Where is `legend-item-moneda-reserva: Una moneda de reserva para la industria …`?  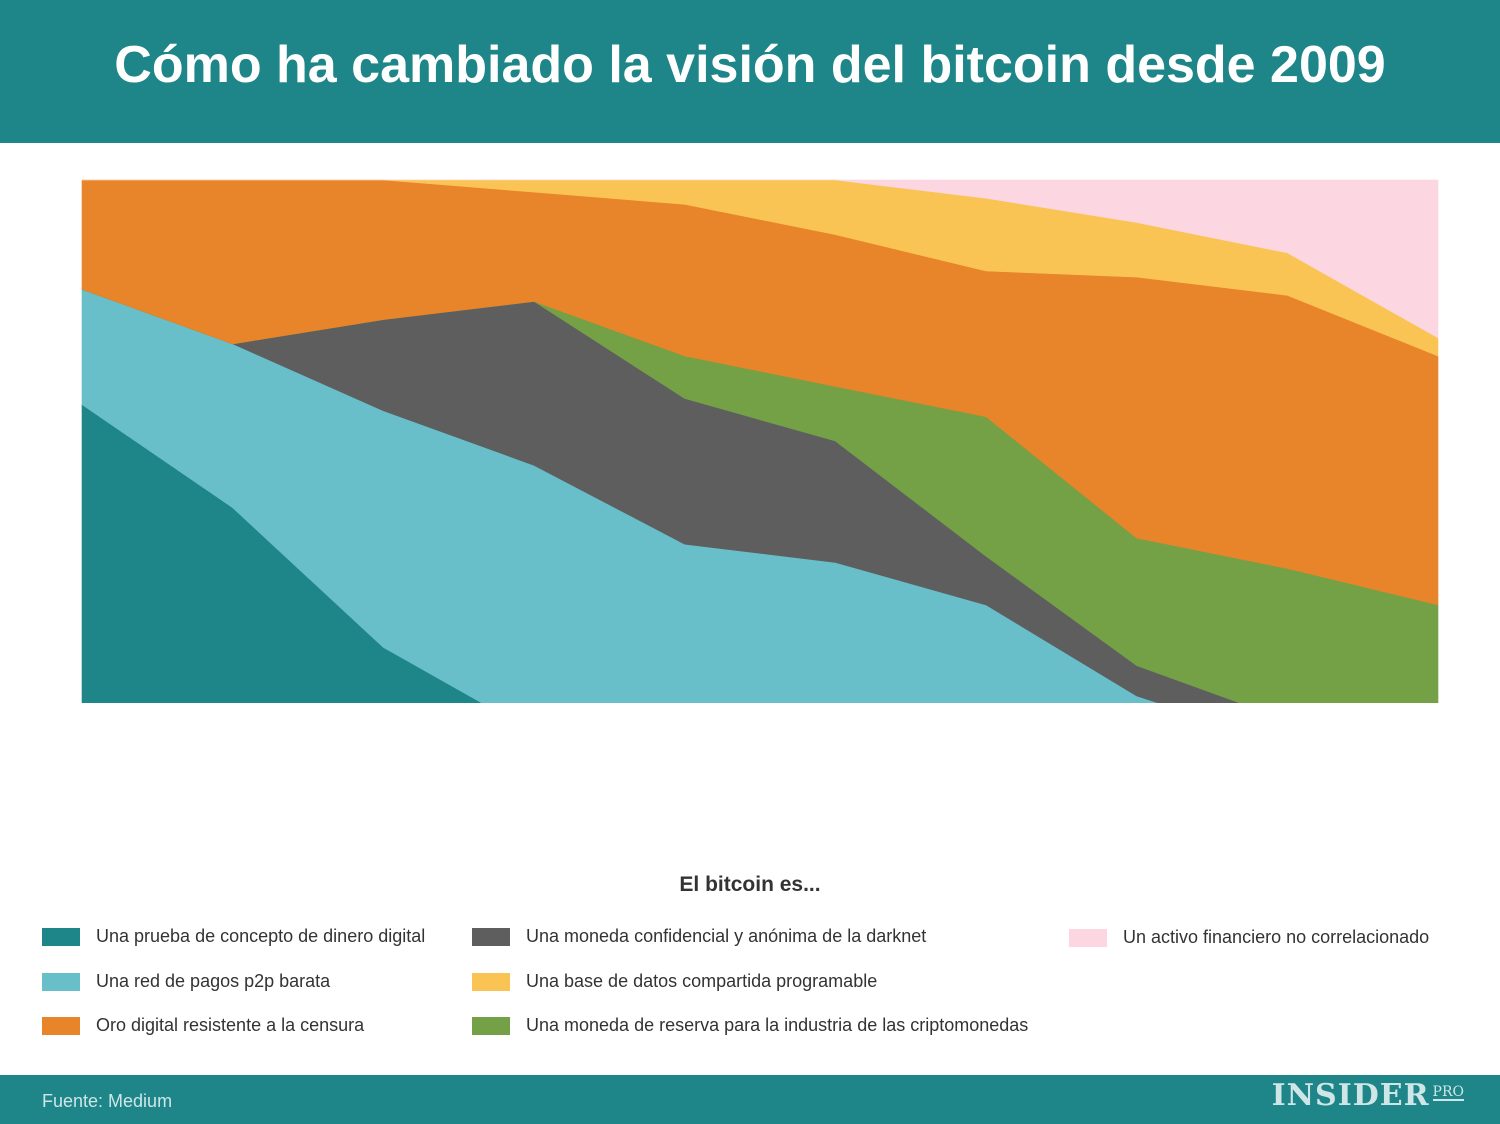 legend-item-moneda-reserva: Una moneda de reserva para la industria … is located at coordinates (750, 1025).